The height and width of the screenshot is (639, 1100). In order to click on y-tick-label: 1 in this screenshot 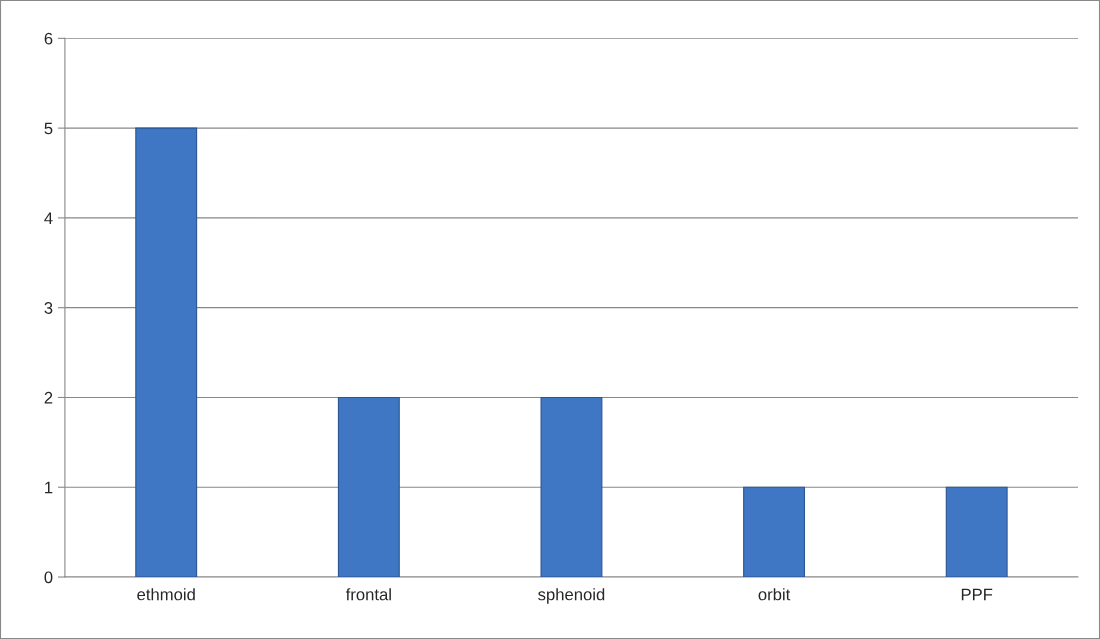, I will do `click(49, 487)`.